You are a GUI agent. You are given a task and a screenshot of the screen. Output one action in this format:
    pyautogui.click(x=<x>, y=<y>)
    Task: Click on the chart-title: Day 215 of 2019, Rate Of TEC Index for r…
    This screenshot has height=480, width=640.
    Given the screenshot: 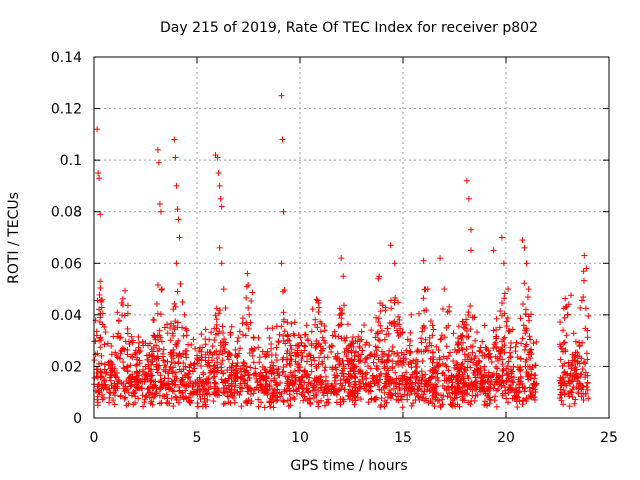 What is the action you would take?
    pyautogui.click(x=349, y=28)
    